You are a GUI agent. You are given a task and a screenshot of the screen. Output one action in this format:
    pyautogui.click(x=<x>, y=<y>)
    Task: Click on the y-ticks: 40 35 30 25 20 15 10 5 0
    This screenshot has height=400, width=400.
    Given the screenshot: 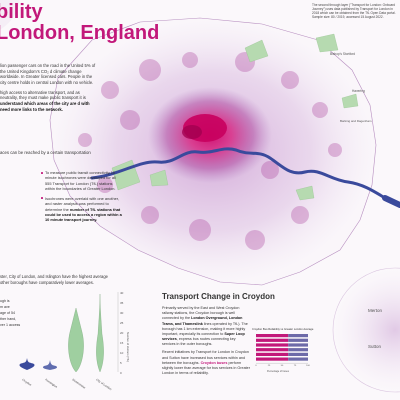 What is the action you would take?
    pyautogui.click(x=122, y=333)
    